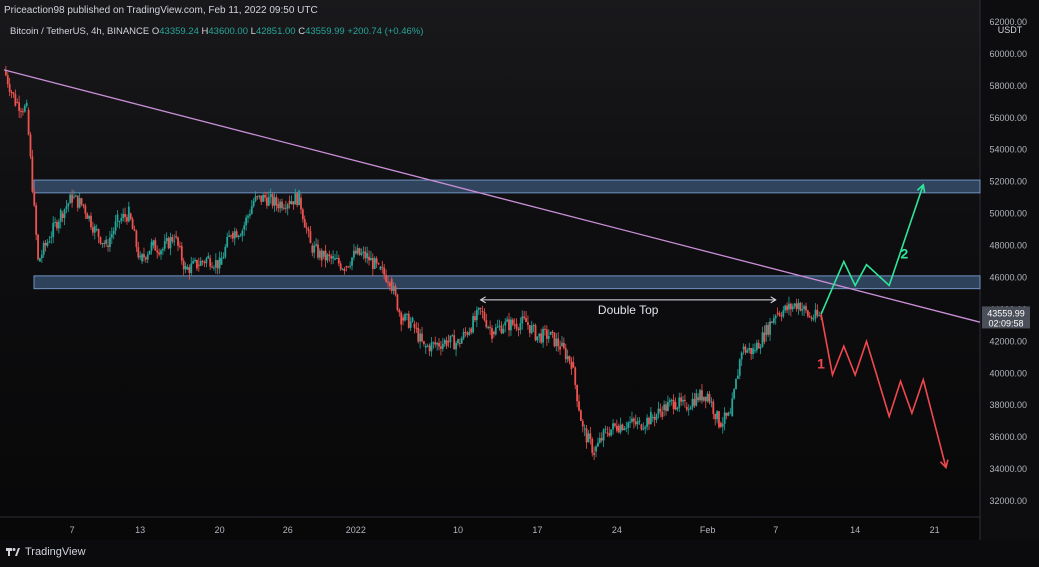 Image resolution: width=1039 pixels, height=567 pixels. What do you see at coordinates (821, 363) in the screenshot?
I see `scenario-1-label: 1` at bounding box center [821, 363].